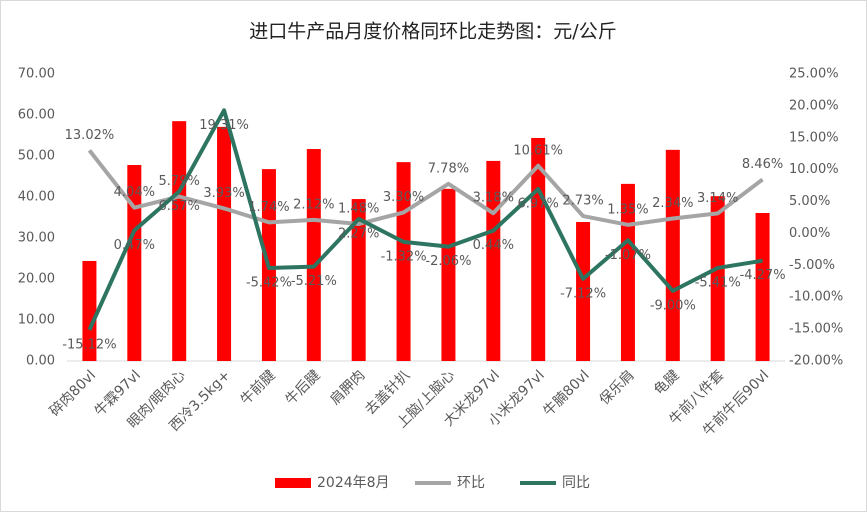  I want to click on y-tick-label: 30.00, so click(36, 238).